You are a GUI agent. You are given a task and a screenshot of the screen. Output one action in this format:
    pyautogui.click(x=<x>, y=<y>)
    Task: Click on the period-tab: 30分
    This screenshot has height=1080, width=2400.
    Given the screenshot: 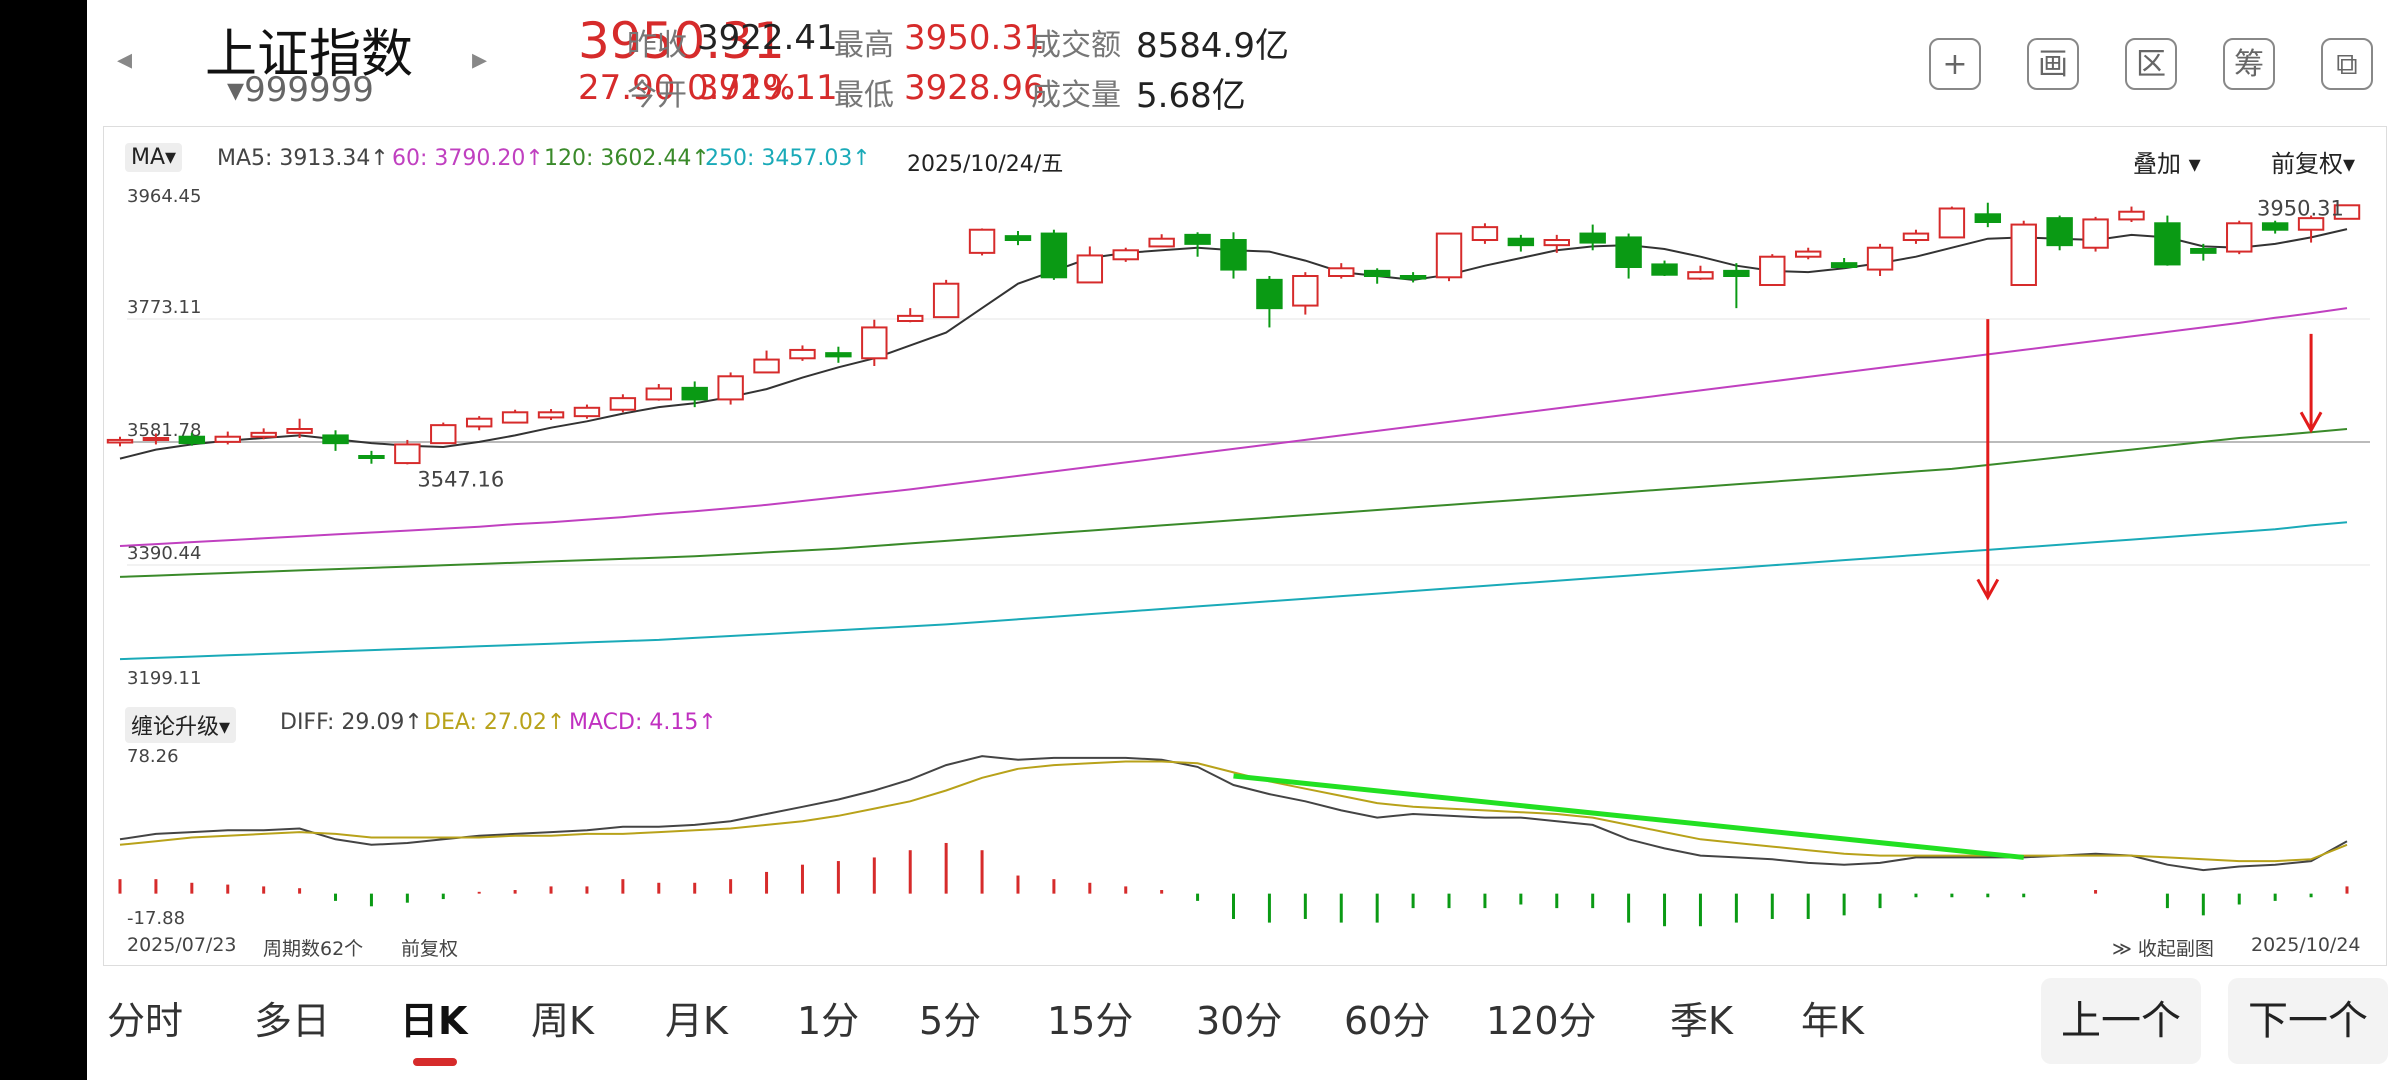 What is the action you would take?
    pyautogui.click(x=1239, y=1021)
    